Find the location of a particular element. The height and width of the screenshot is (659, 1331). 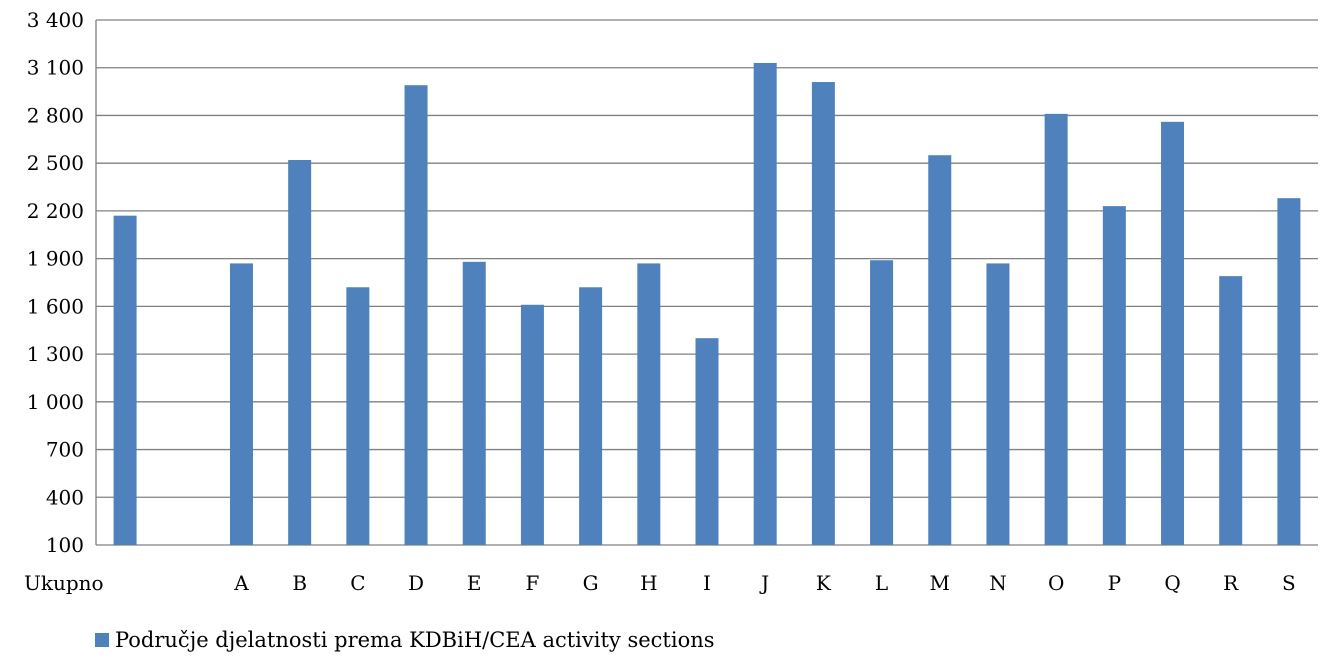

y-tick-label: 3 400 is located at coordinates (55, 20).